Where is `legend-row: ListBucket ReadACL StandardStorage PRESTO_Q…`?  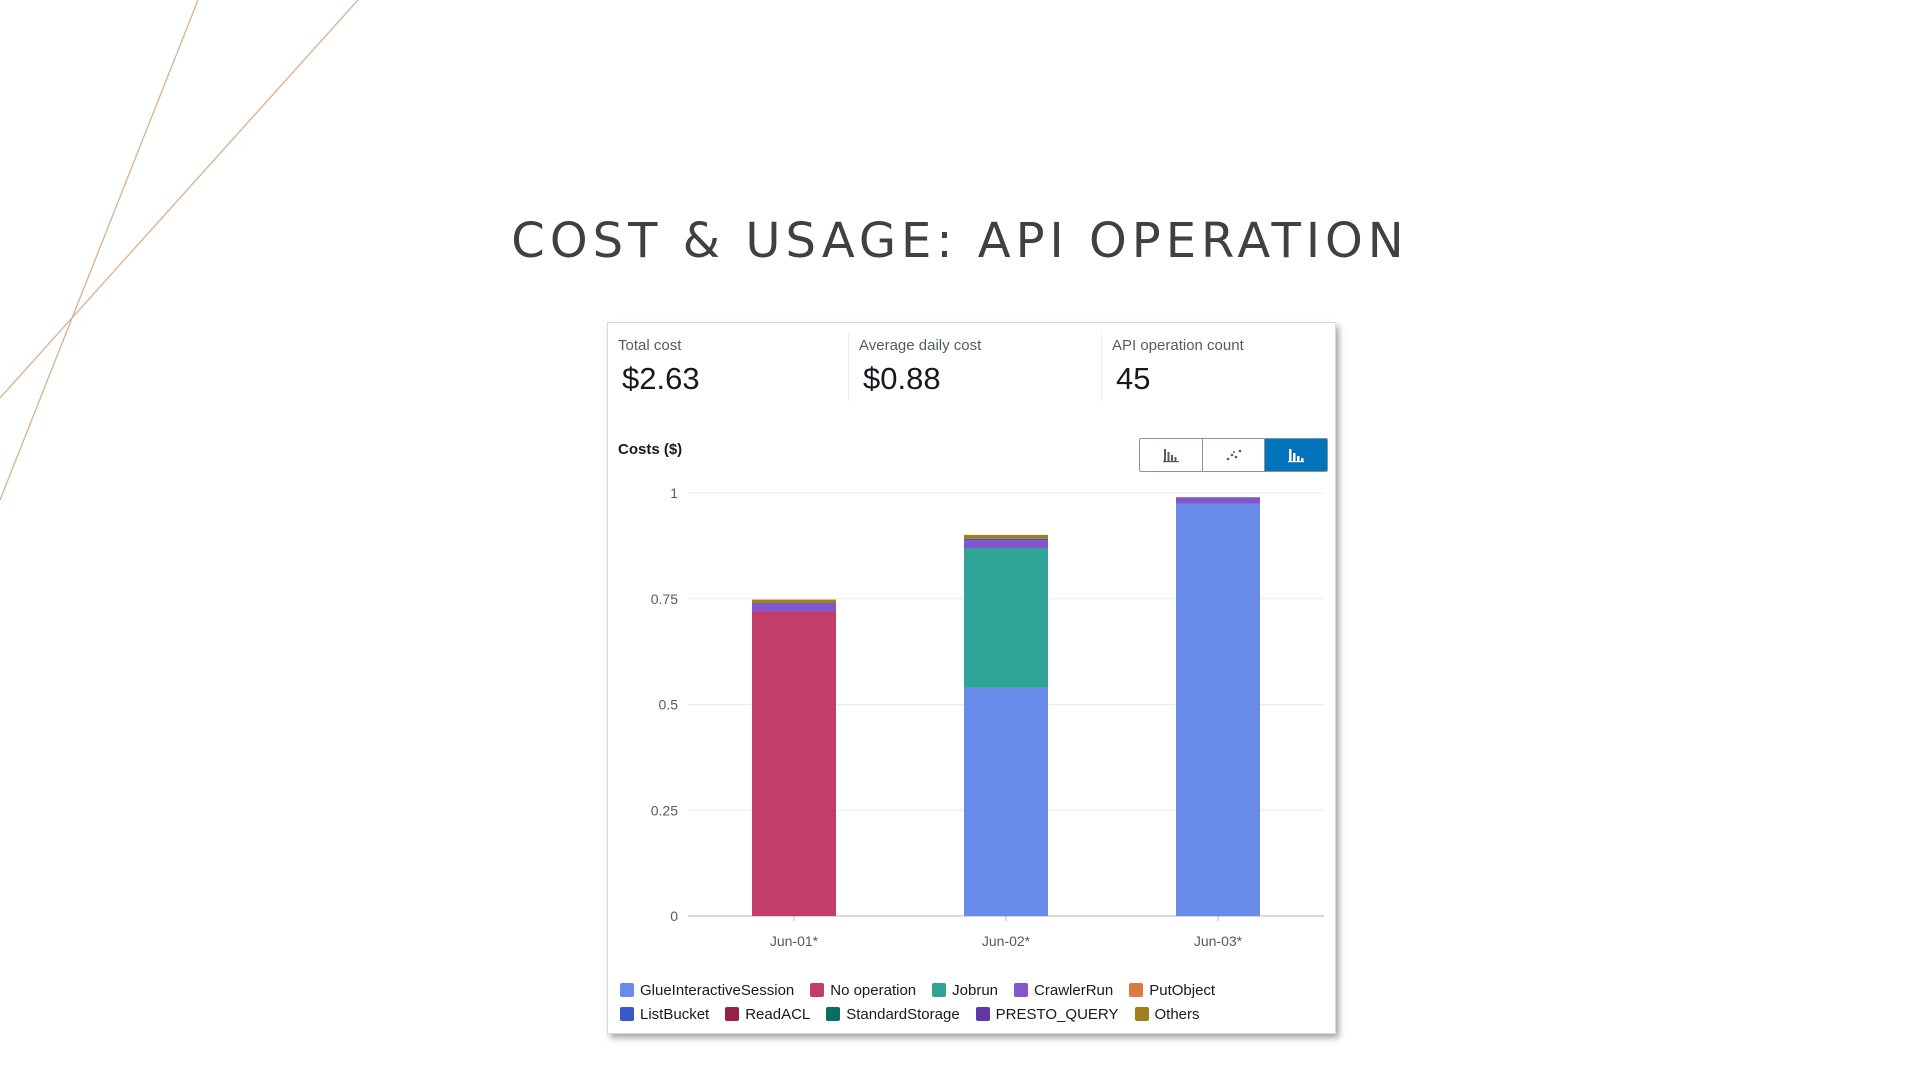
legend-row: ListBucket ReadACL StandardStorage PRESTO_Q… is located at coordinates (970, 1014).